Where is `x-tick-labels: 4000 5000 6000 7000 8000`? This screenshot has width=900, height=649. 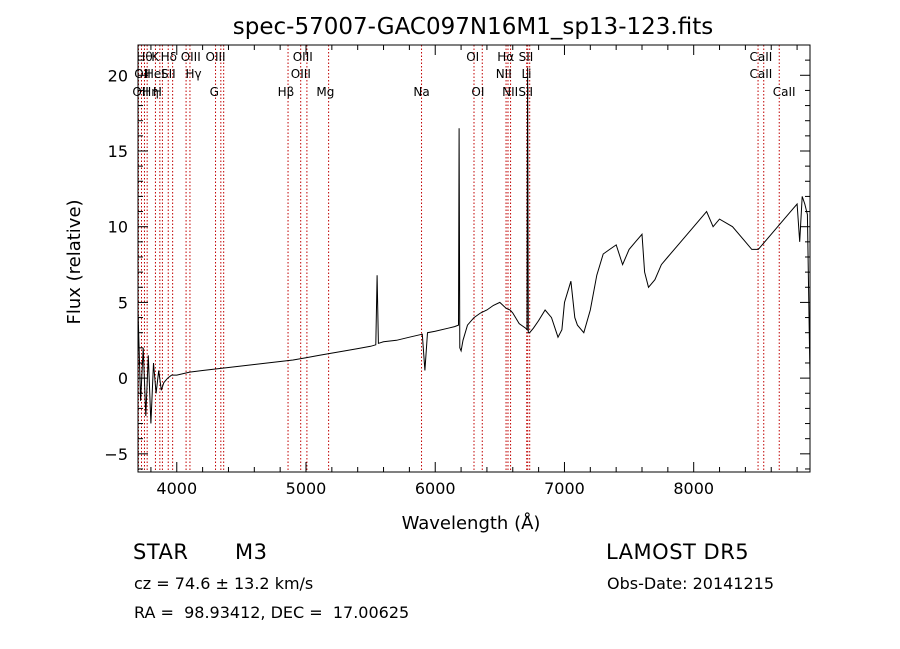 x-tick-labels: 4000 5000 6000 7000 8000 is located at coordinates (435, 488).